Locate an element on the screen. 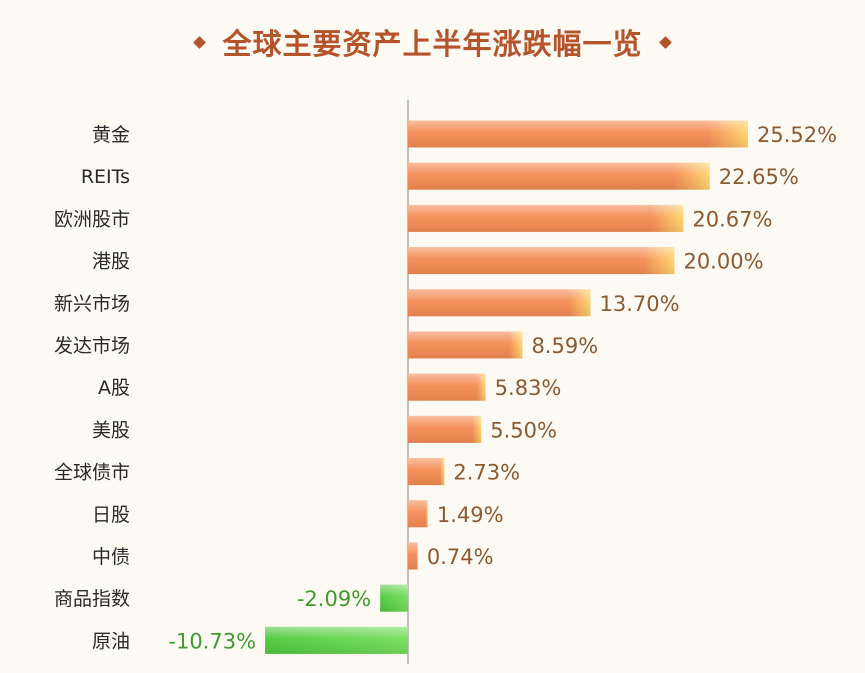 The height and width of the screenshot is (673, 865). value-label: 2.73% is located at coordinates (486, 473).